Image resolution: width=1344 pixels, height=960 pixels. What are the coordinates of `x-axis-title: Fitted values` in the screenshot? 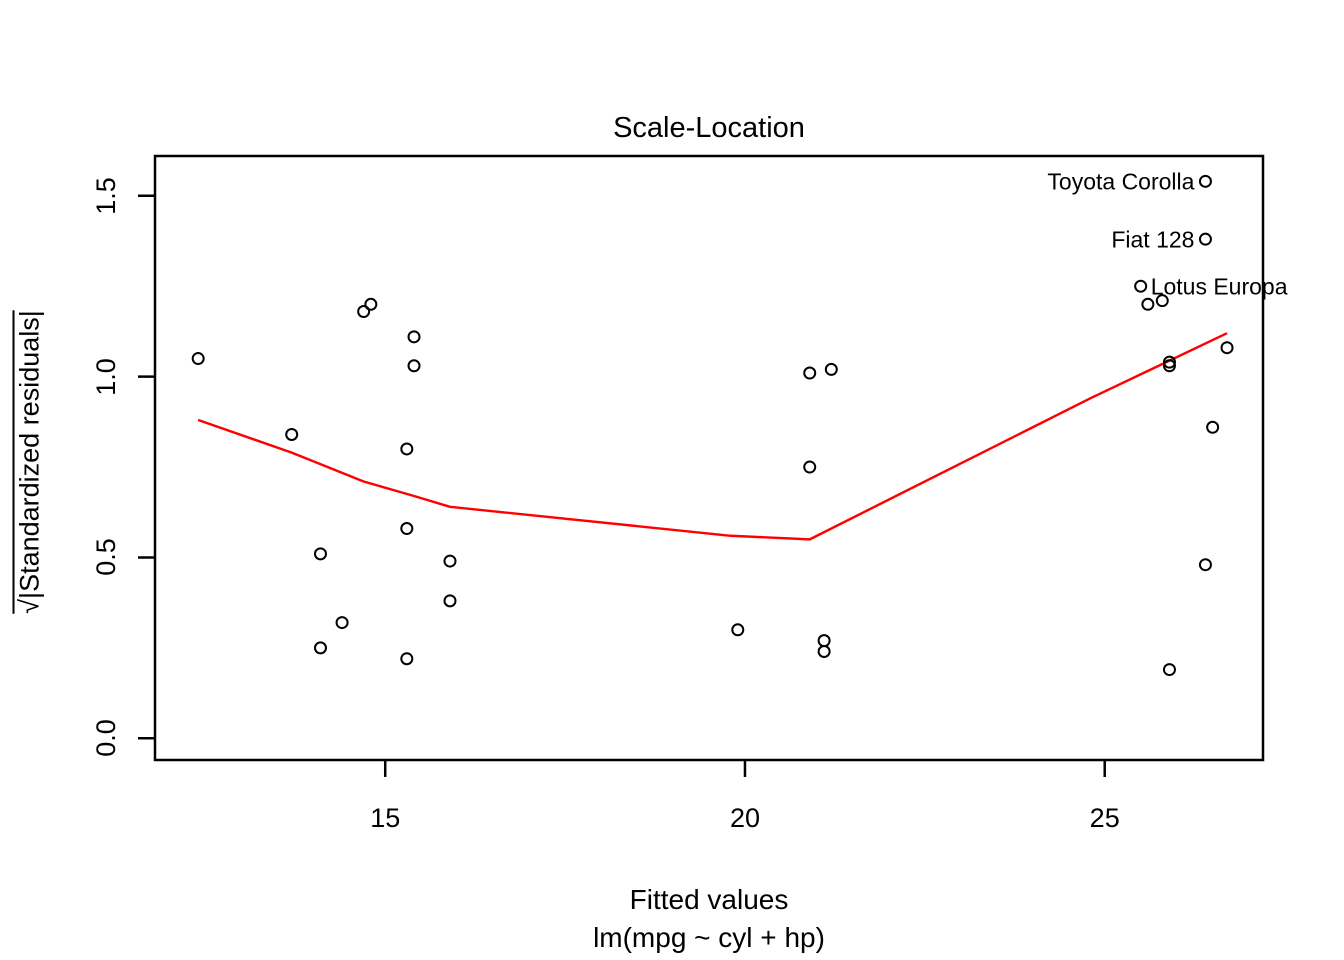 It's located at (709, 899).